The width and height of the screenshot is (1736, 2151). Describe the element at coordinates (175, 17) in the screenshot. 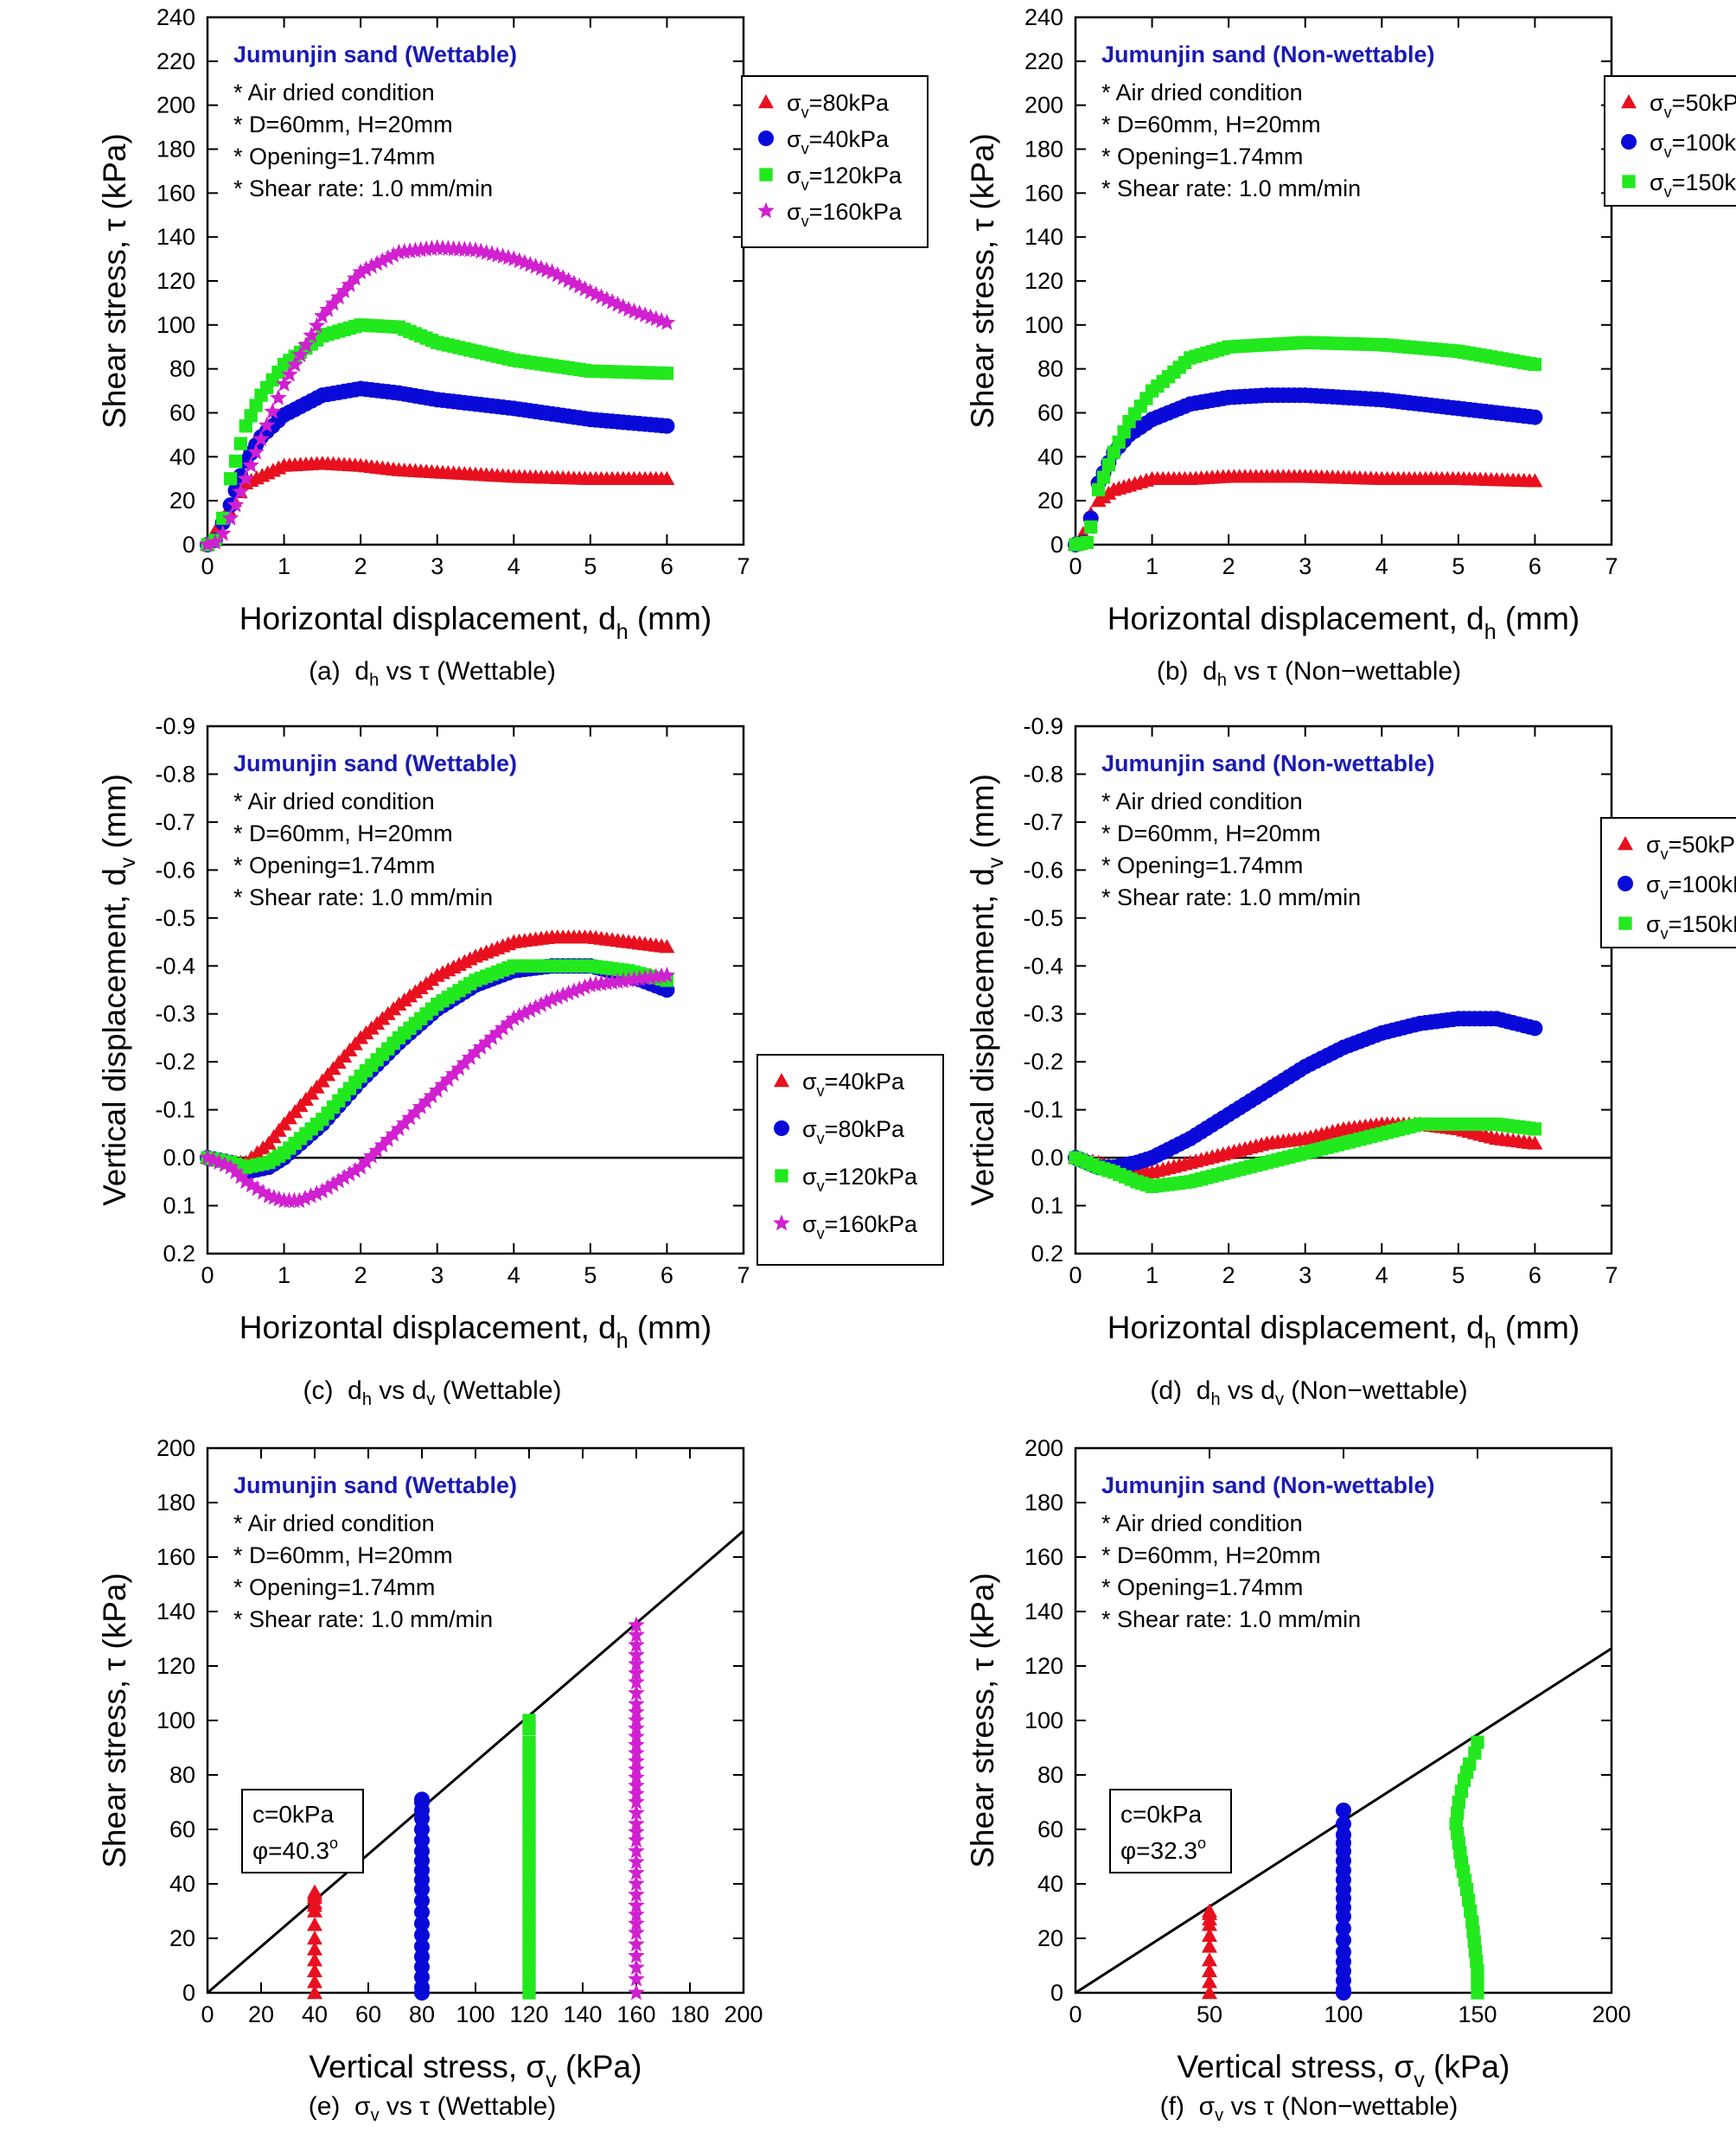

I see `y-tick-label: 240` at that location.